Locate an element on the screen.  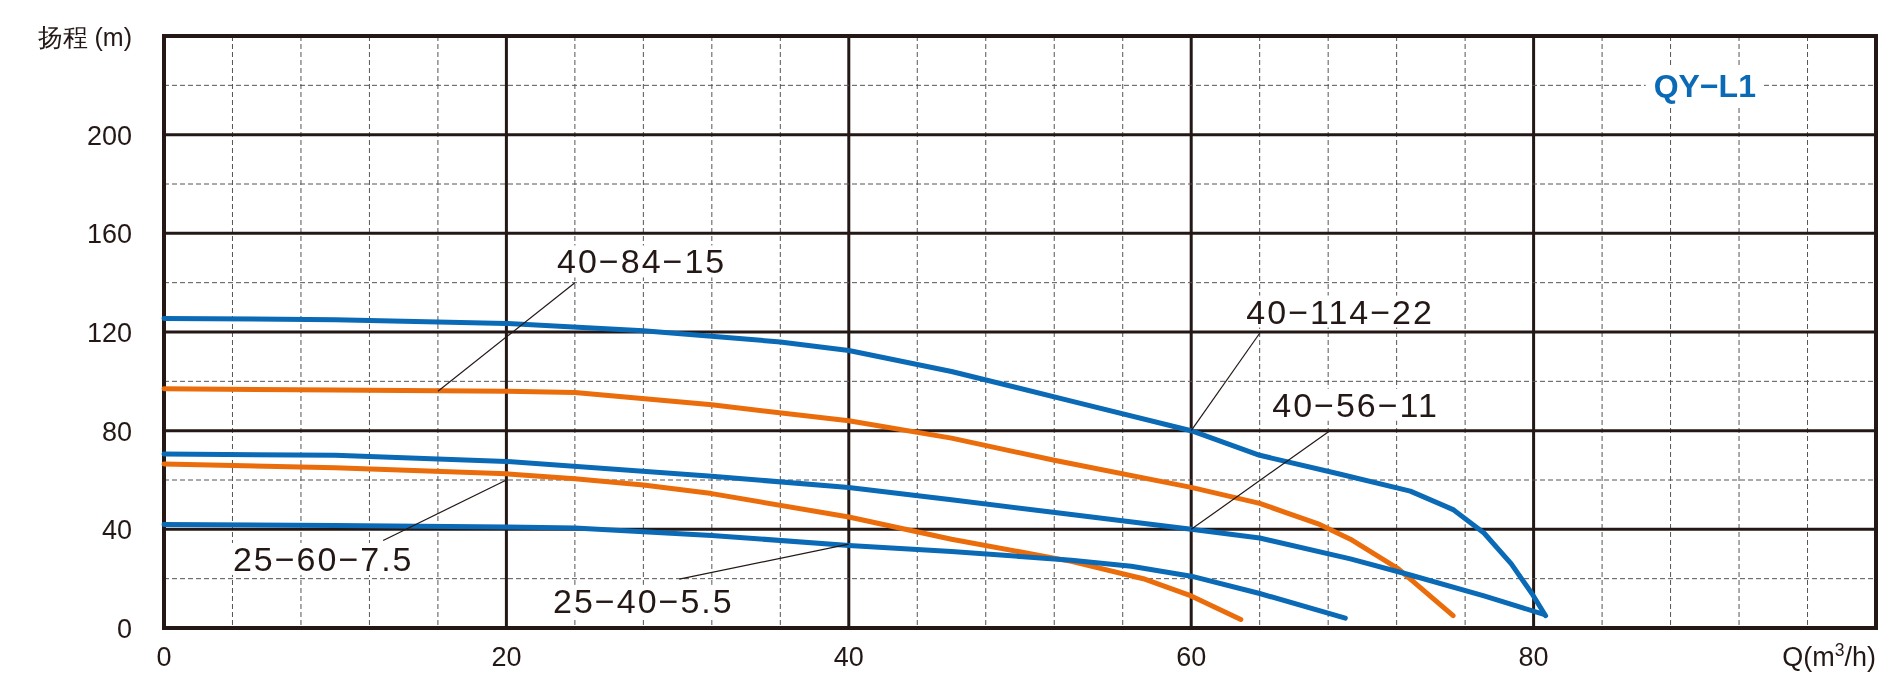
annotation: 40−114−22 is located at coordinates (1340, 311).